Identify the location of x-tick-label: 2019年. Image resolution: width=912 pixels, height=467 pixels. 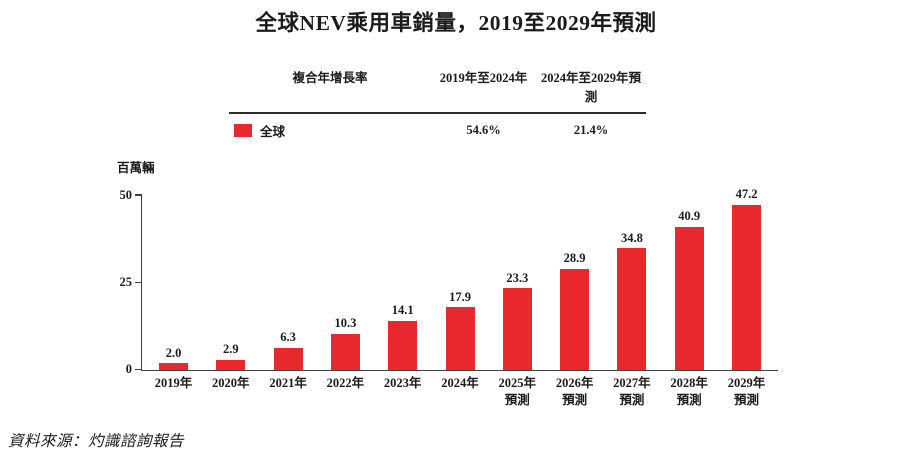
(173, 383).